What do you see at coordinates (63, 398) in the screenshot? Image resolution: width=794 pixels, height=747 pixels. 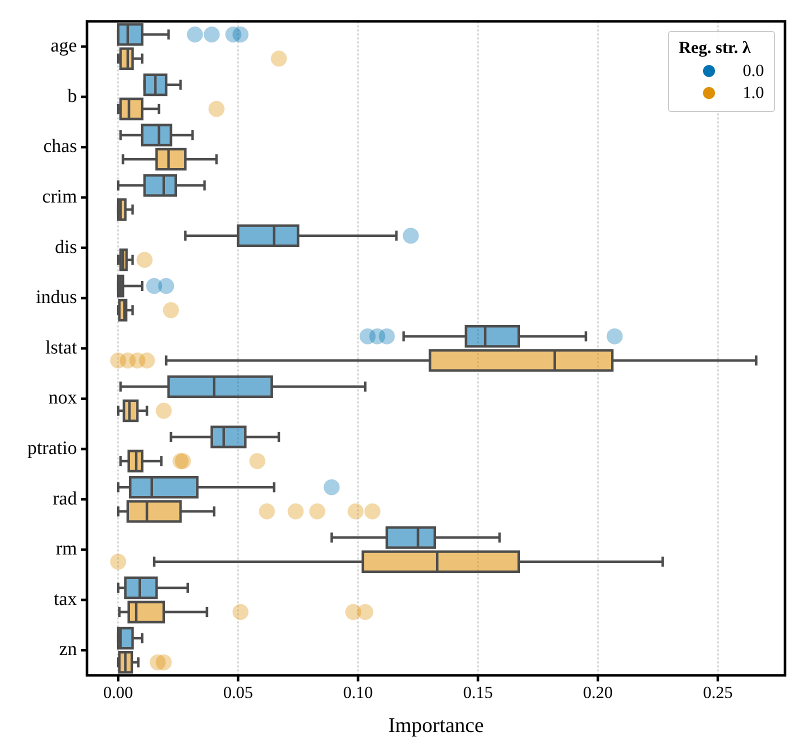 I see `y-tick-label: nox` at bounding box center [63, 398].